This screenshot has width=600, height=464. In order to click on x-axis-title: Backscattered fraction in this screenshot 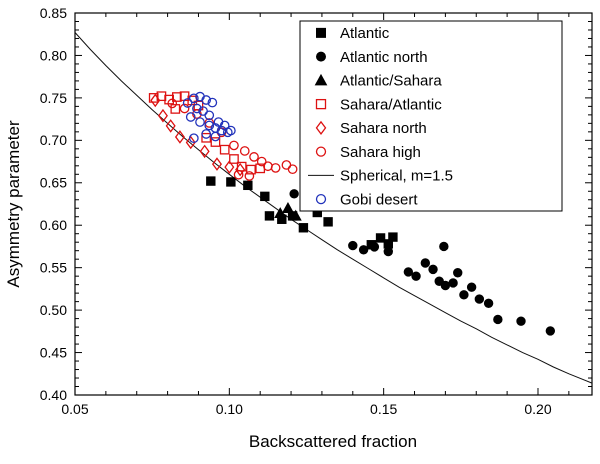, I will do `click(333, 441)`.